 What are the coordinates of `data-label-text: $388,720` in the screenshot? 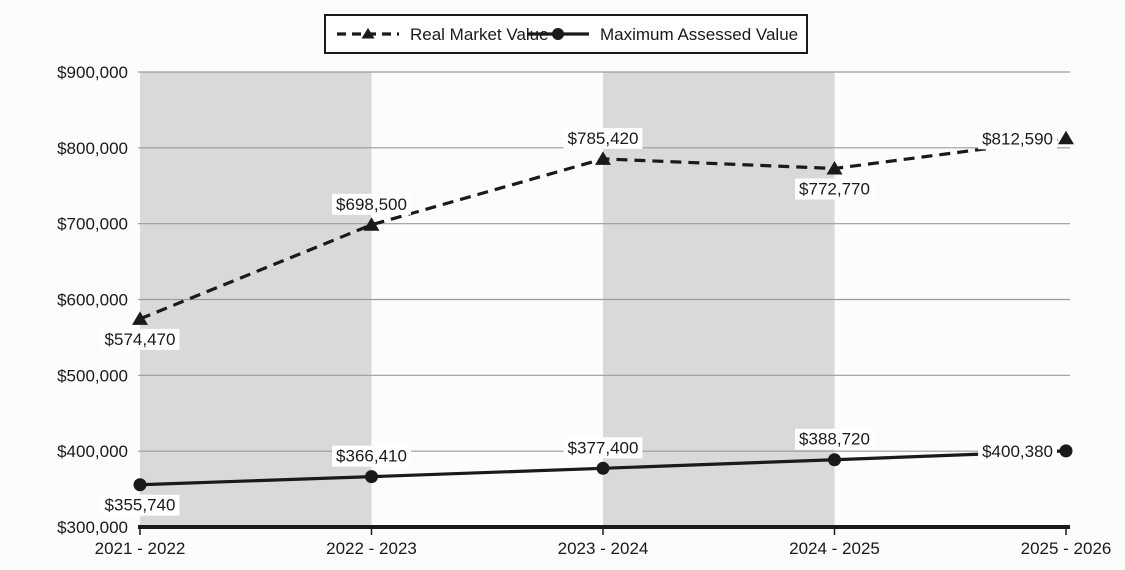 It's located at (834, 439).